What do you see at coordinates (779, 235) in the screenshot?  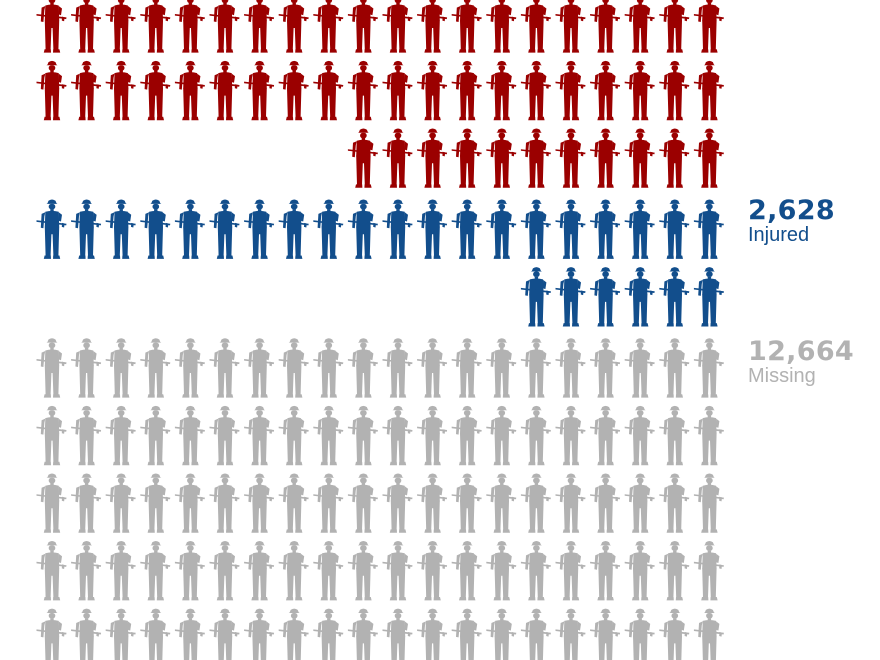 I see `injured-name: Injured` at bounding box center [779, 235].